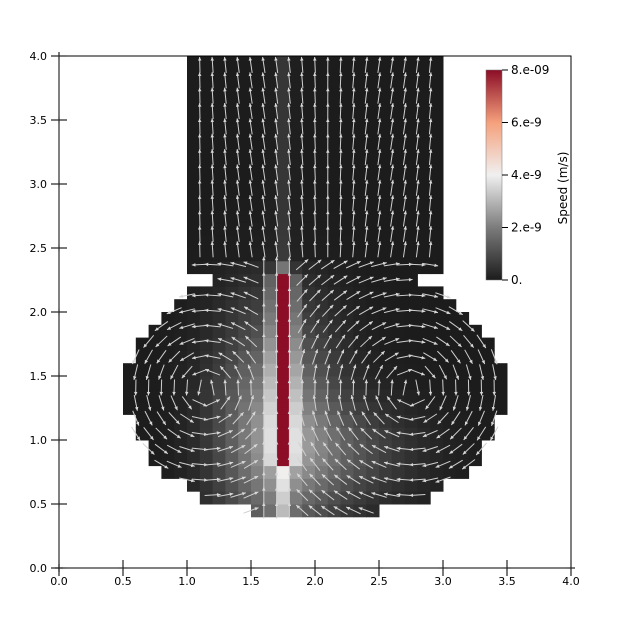  Describe the element at coordinates (39, 504) in the screenshot. I see `y-tick-label: 0.5` at that location.